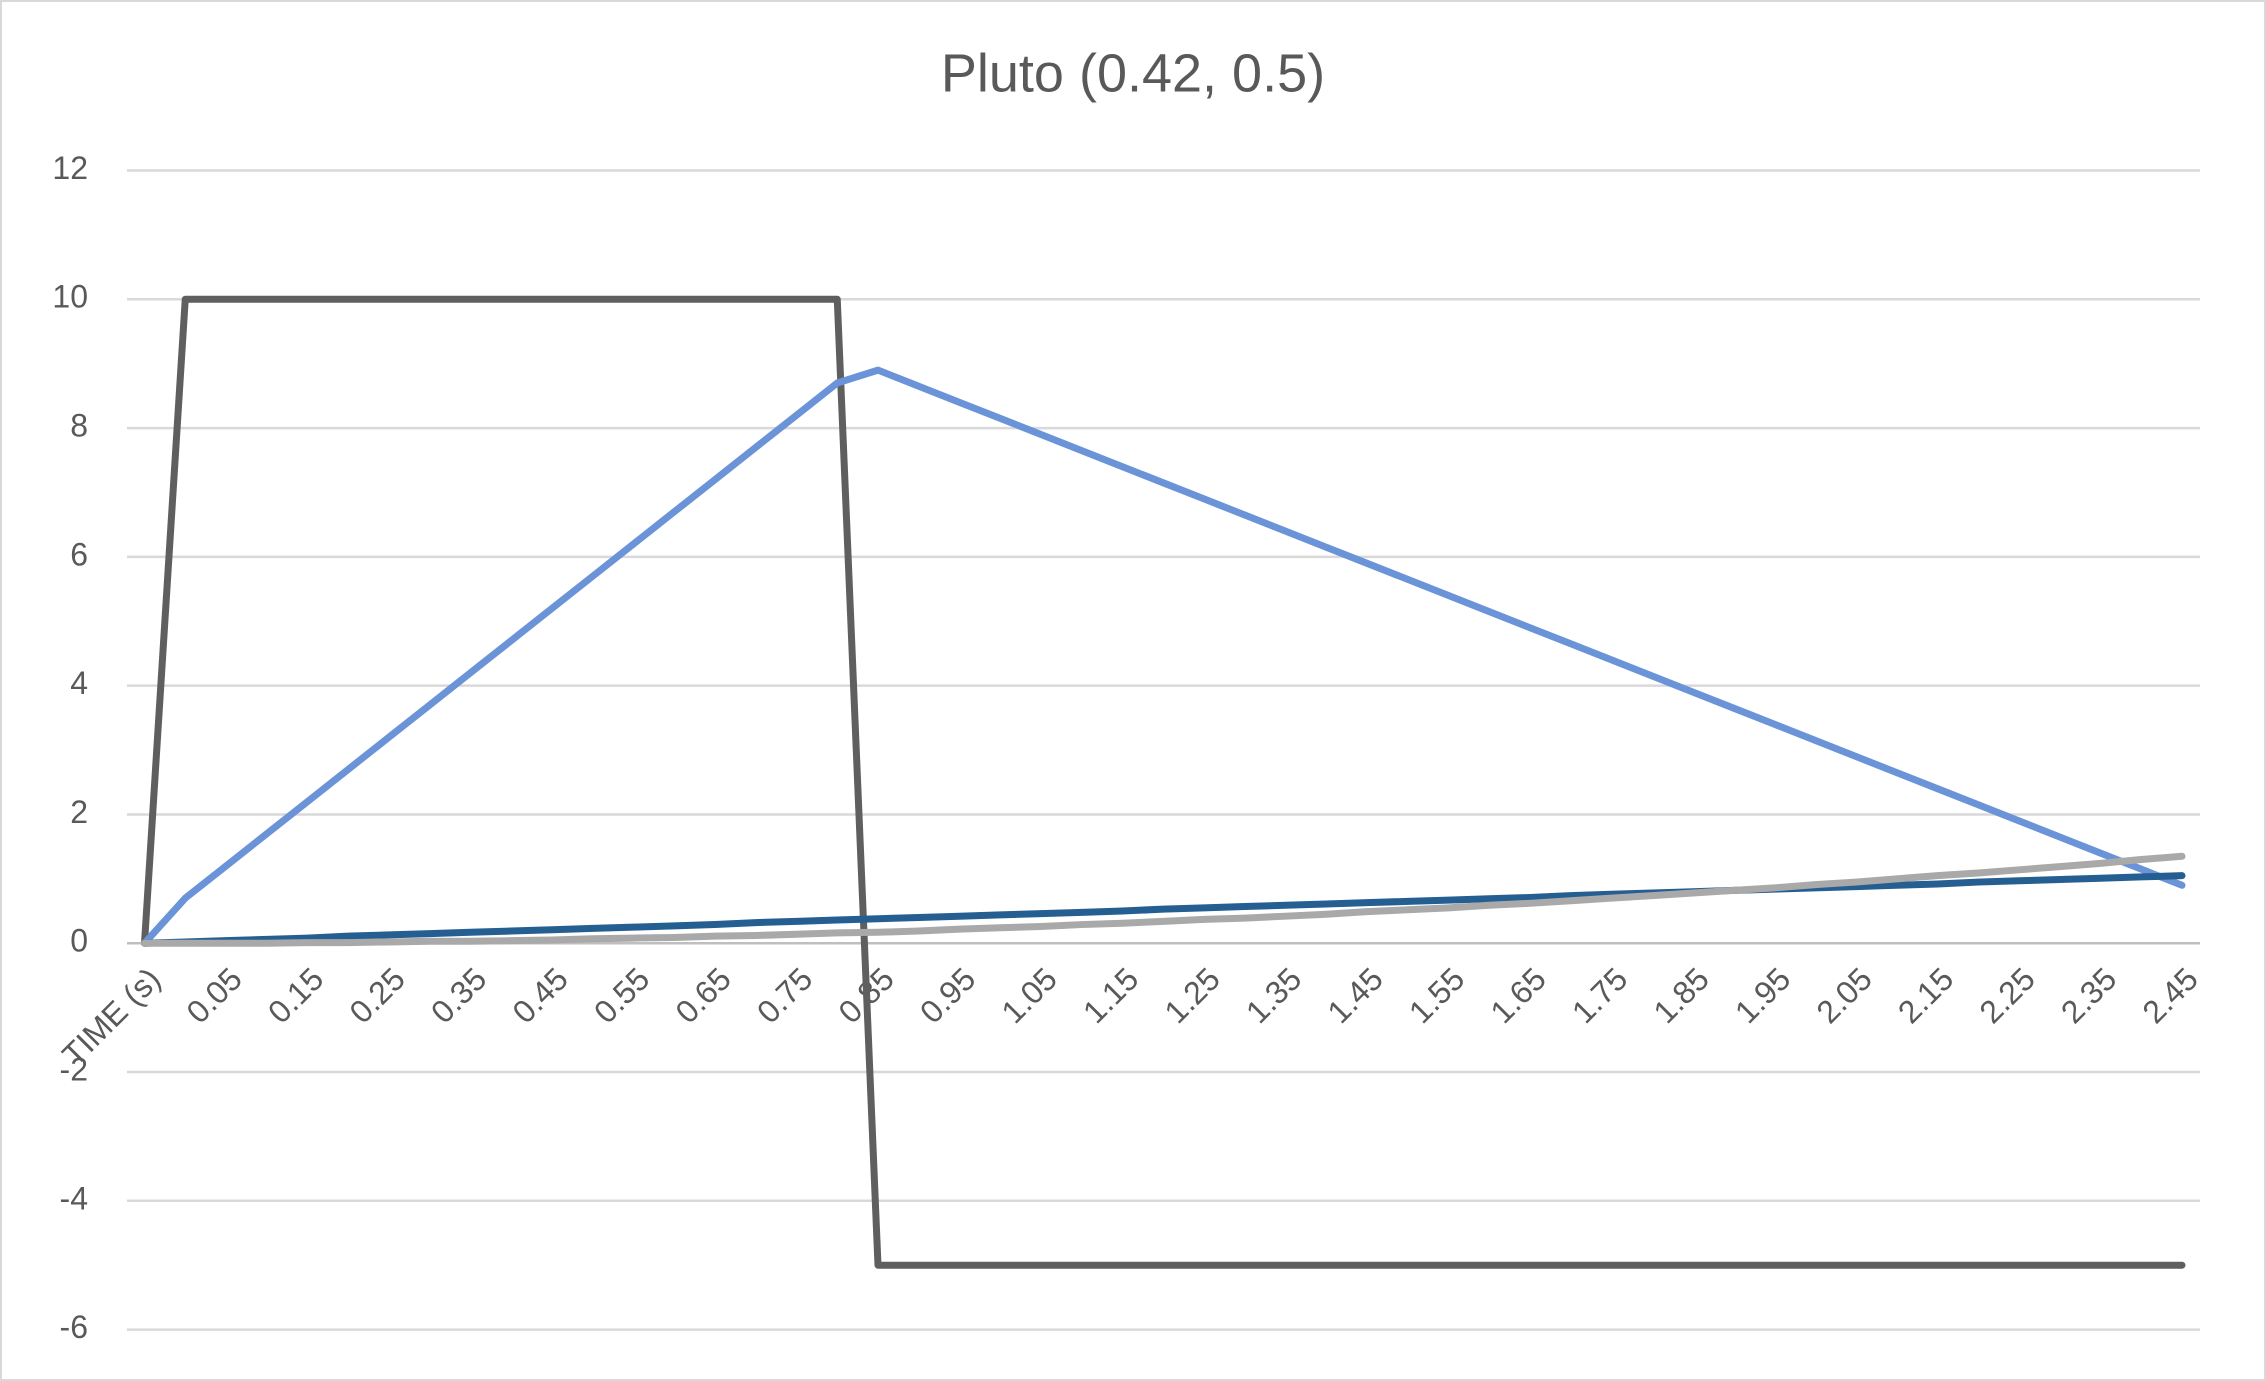 This screenshot has width=2266, height=1381. I want to click on y-tick-label: 8, so click(79, 426).